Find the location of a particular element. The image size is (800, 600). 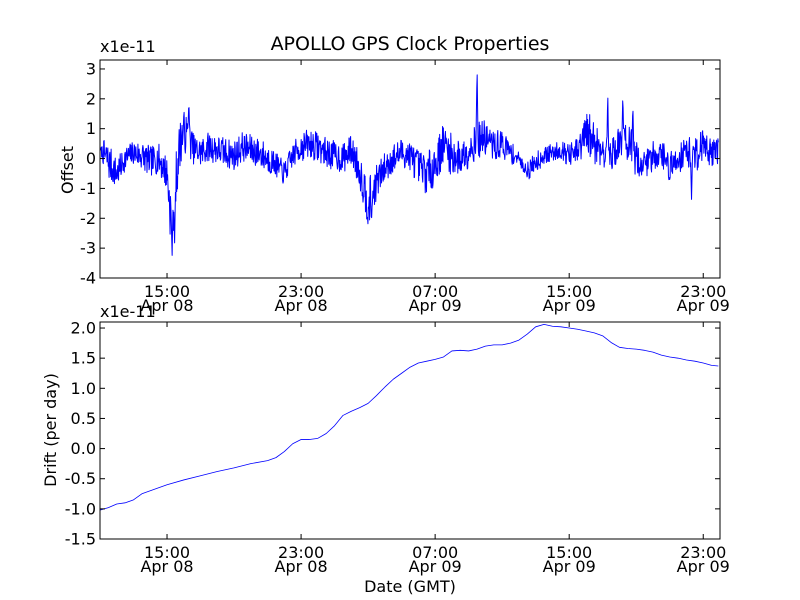

offset-y-tick-label: -1 is located at coordinates (88, 188).